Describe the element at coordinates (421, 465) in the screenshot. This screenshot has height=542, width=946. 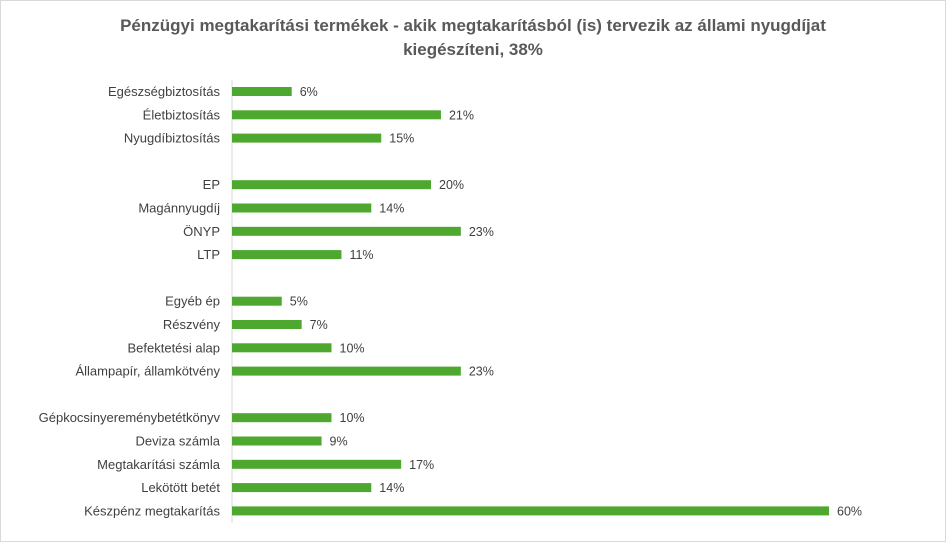
I see `data-label: 17%` at that location.